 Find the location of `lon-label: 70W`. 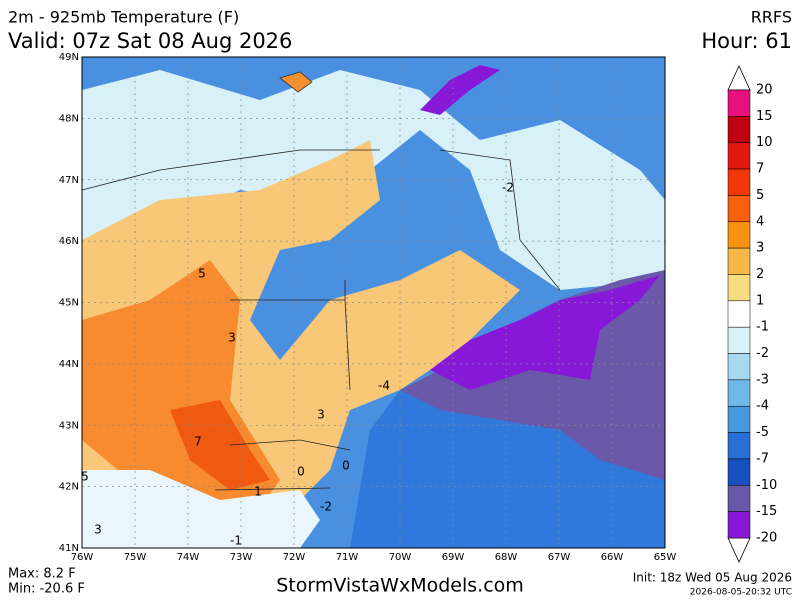

lon-label: 70W is located at coordinates (400, 557).